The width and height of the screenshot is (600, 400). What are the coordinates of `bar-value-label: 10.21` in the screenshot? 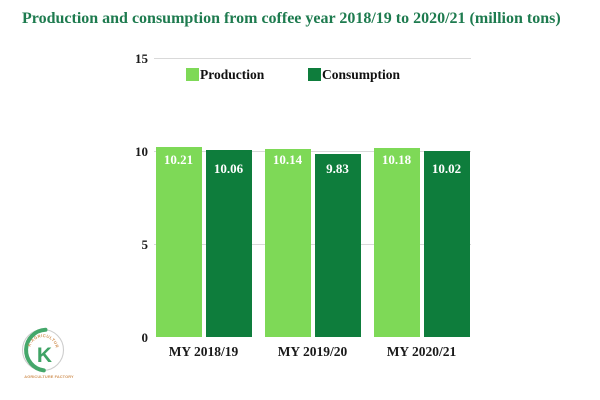 It's located at (178, 160).